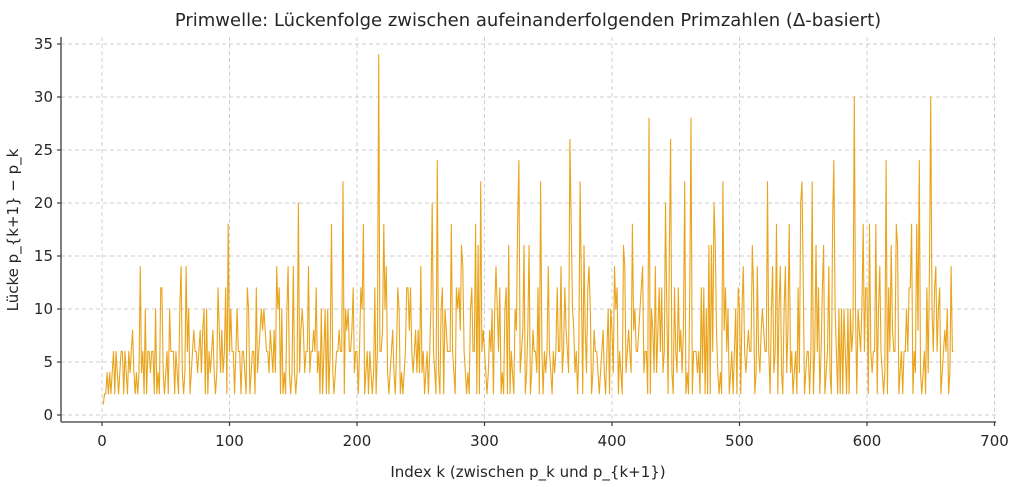 This screenshot has width=1024, height=487. Describe the element at coordinates (43, 44) in the screenshot. I see `y-tick-label-35: 35` at that location.